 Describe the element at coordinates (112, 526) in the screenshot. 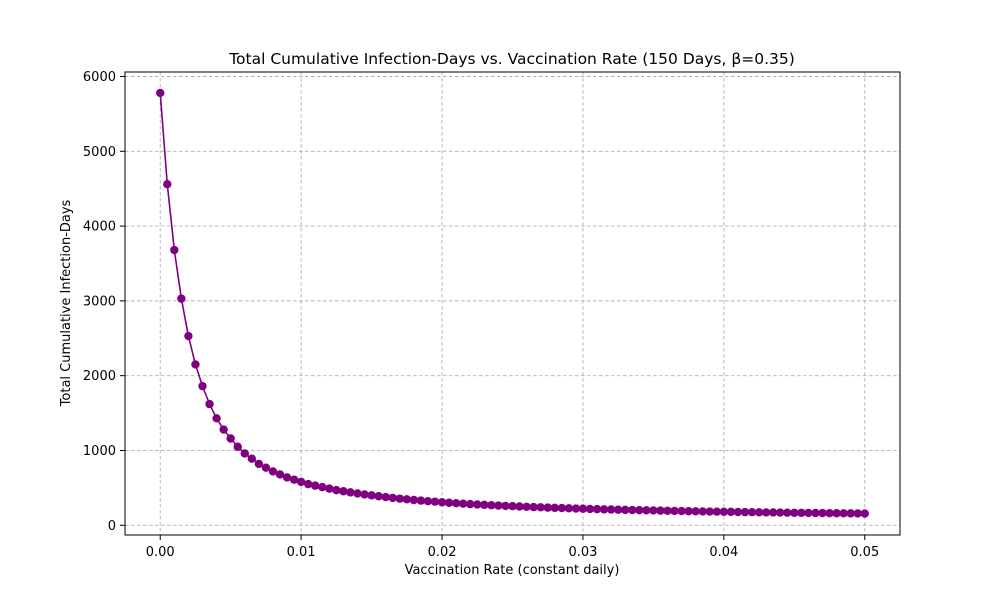

I see `y-tick-label: 0` at that location.